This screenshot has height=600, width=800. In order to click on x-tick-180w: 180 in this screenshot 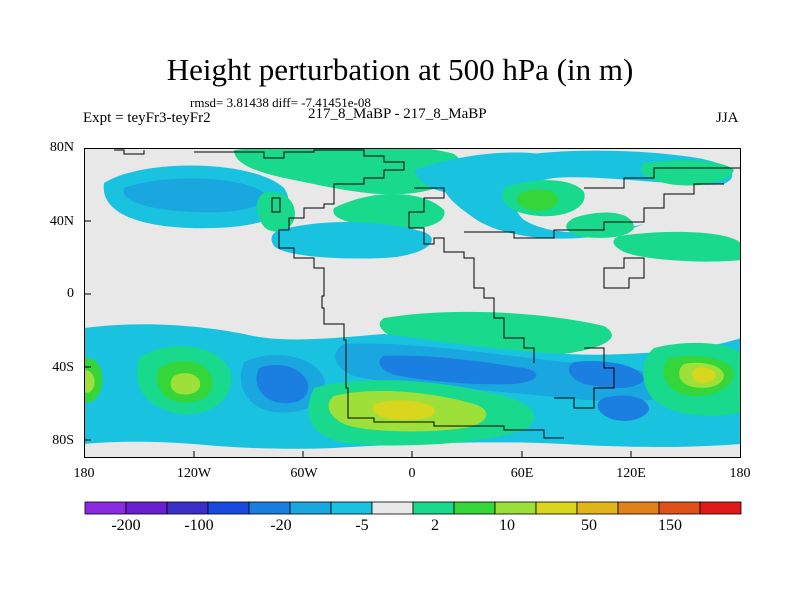, I will do `click(84, 473)`.